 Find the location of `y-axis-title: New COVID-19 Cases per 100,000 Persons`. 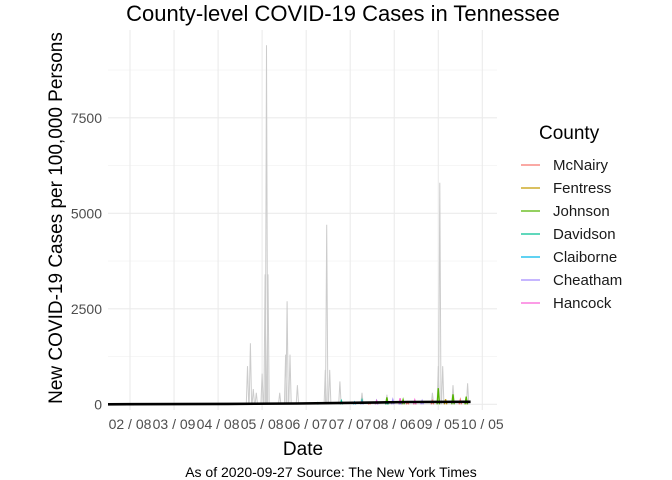

y-axis-title: New COVID-19 Cases per 100,000 Persons is located at coordinates (56, 218).